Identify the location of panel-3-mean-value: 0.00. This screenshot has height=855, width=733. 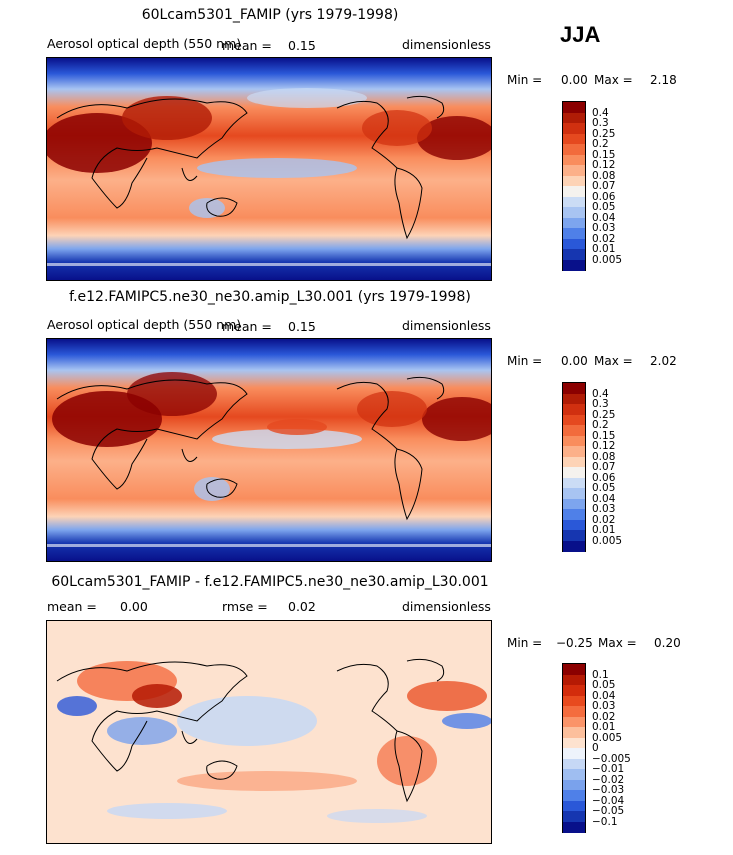
(134, 606).